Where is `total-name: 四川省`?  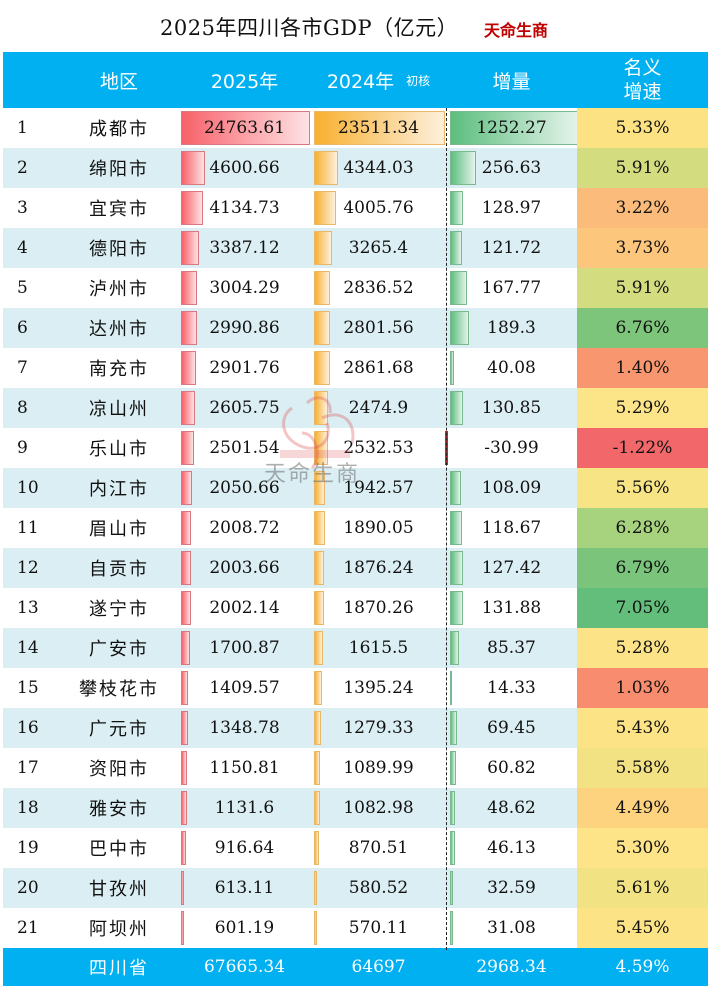 total-name: 四川省 is located at coordinates (119, 968).